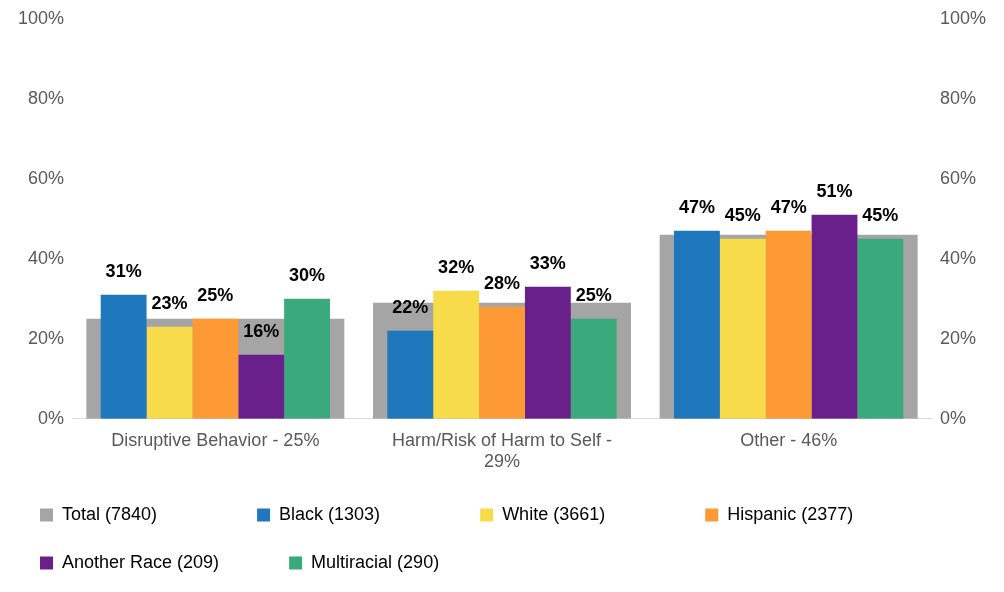 The image size is (1004, 592). I want to click on data-label: 31%, so click(123, 270).